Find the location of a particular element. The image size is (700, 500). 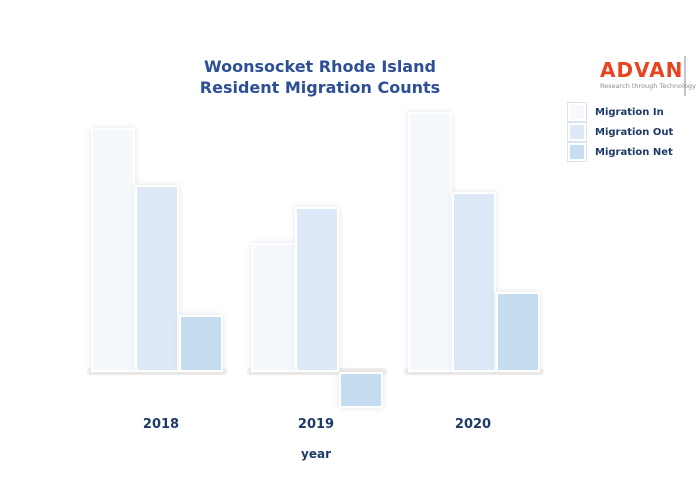

chart-title-line1: Woonsocket Rhode Island is located at coordinates (320, 66).